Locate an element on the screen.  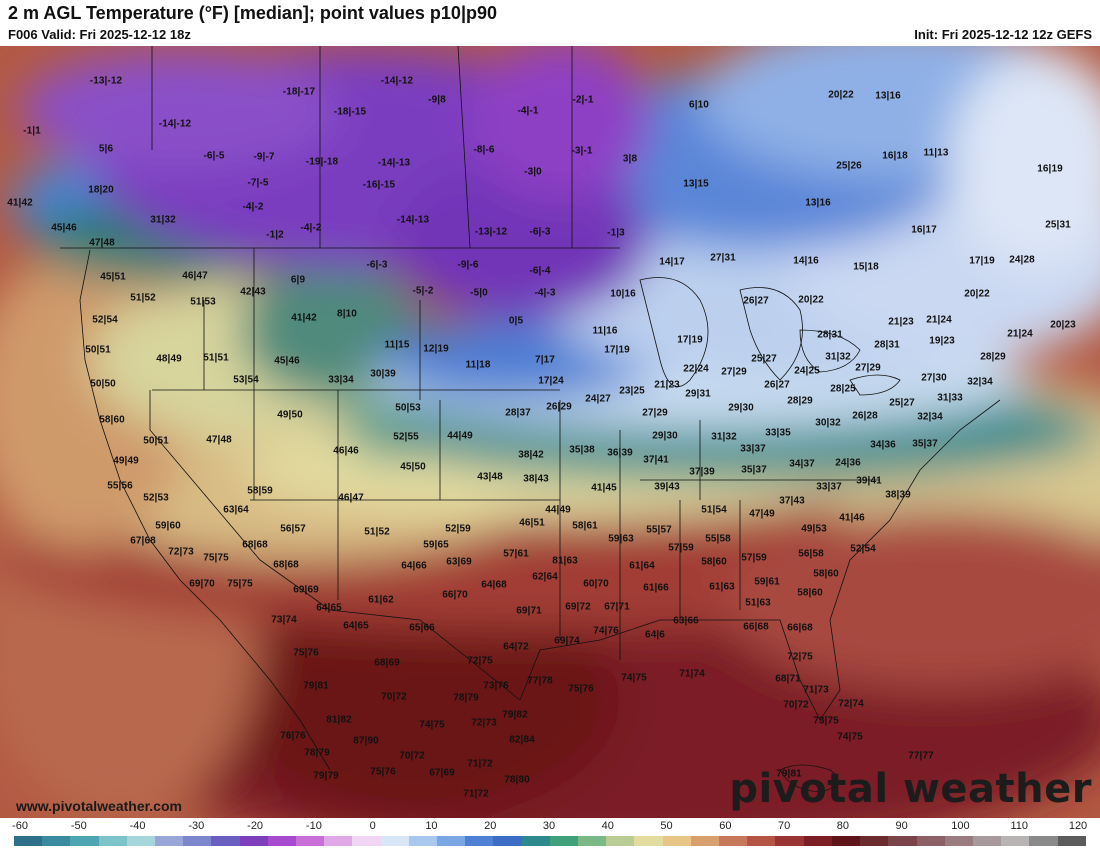
point-value: 52|53 is located at coordinates (156, 498).